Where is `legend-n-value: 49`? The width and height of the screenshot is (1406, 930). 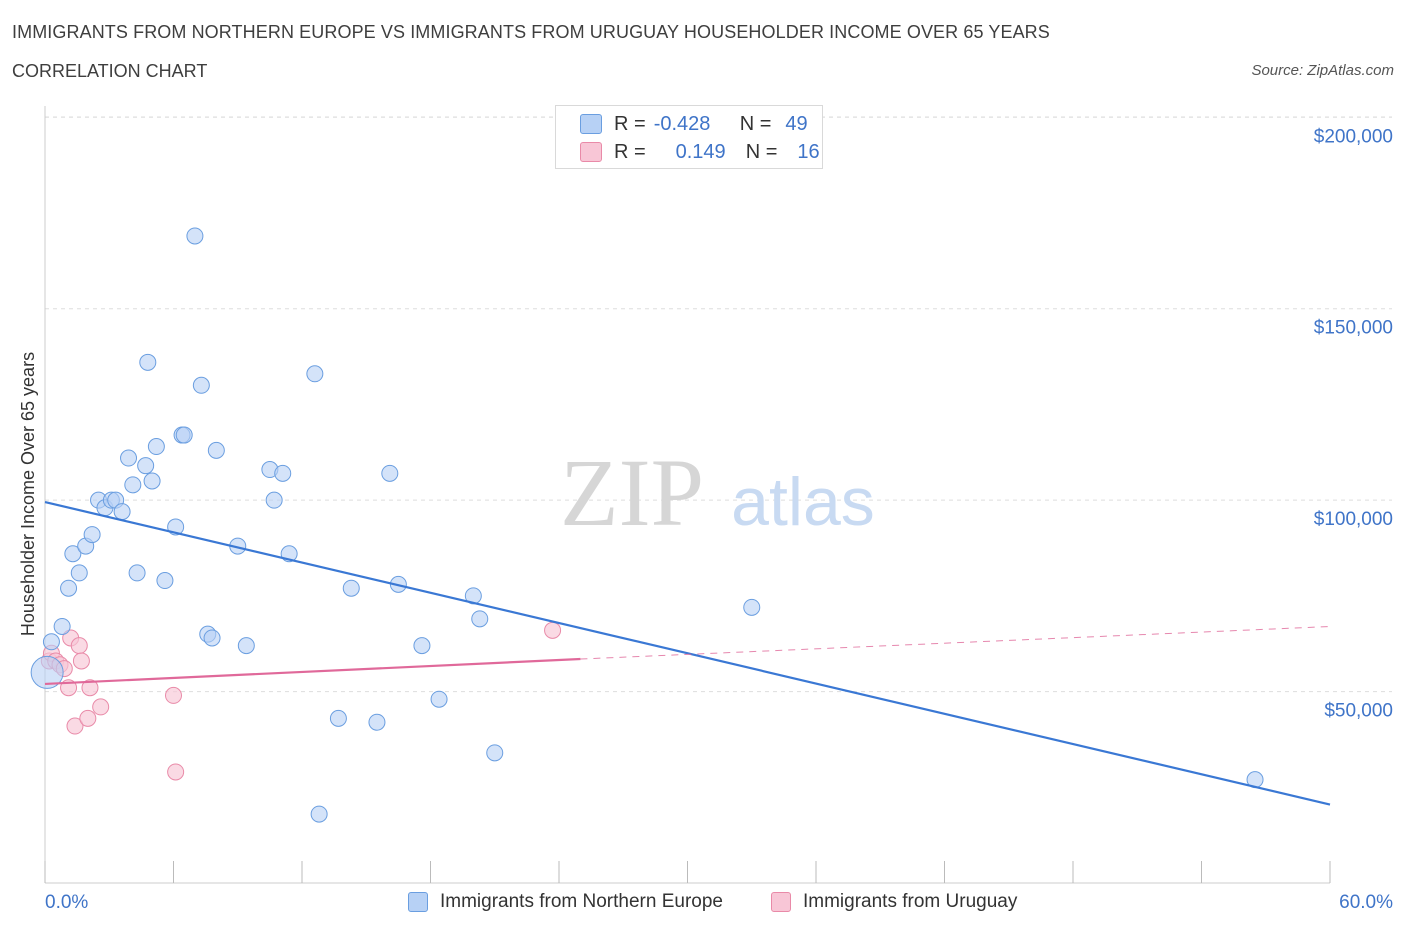
legend-n-value: 49 is located at coordinates (796, 123).